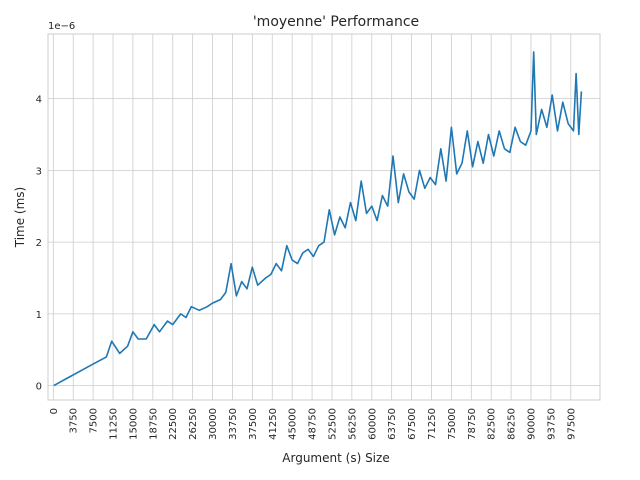  Describe the element at coordinates (233, 424) in the screenshot. I see `x-tick-label: 33750` at that location.